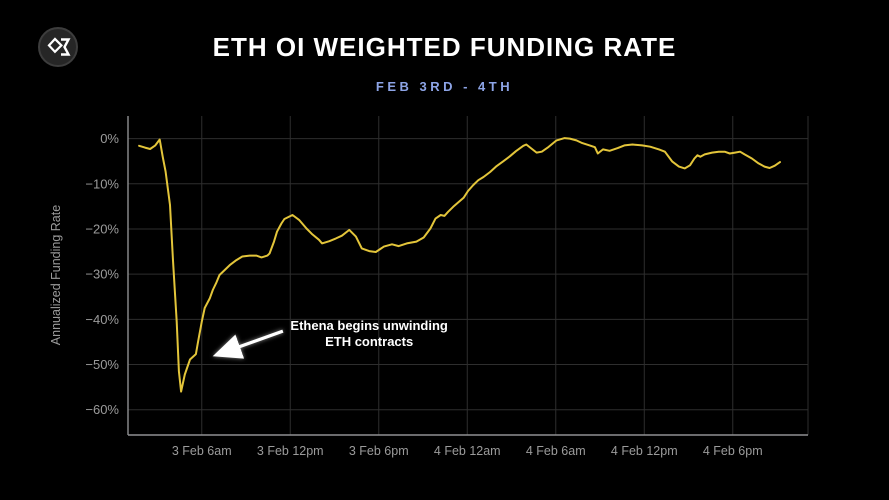  What do you see at coordinates (202, 451) in the screenshot?
I see `x-tick-label: 3 Feb 6am` at bounding box center [202, 451].